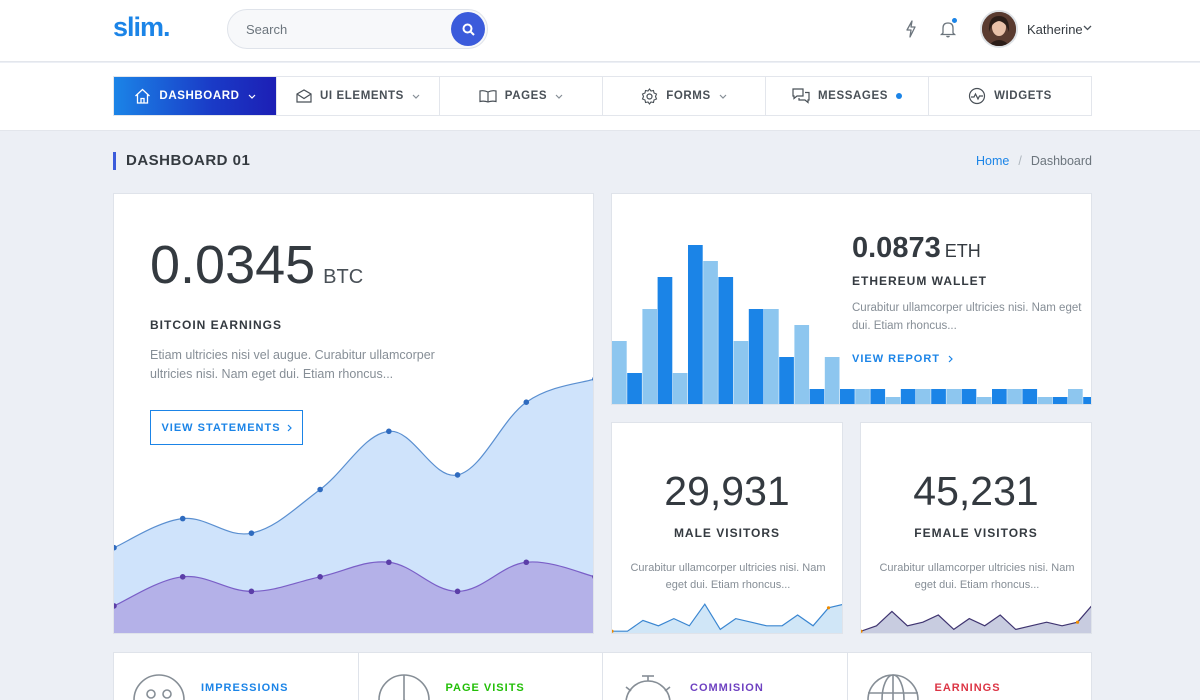 This screenshot has width=1200, height=700. What do you see at coordinates (948, 28) in the screenshot?
I see `bell-icon` at bounding box center [948, 28].